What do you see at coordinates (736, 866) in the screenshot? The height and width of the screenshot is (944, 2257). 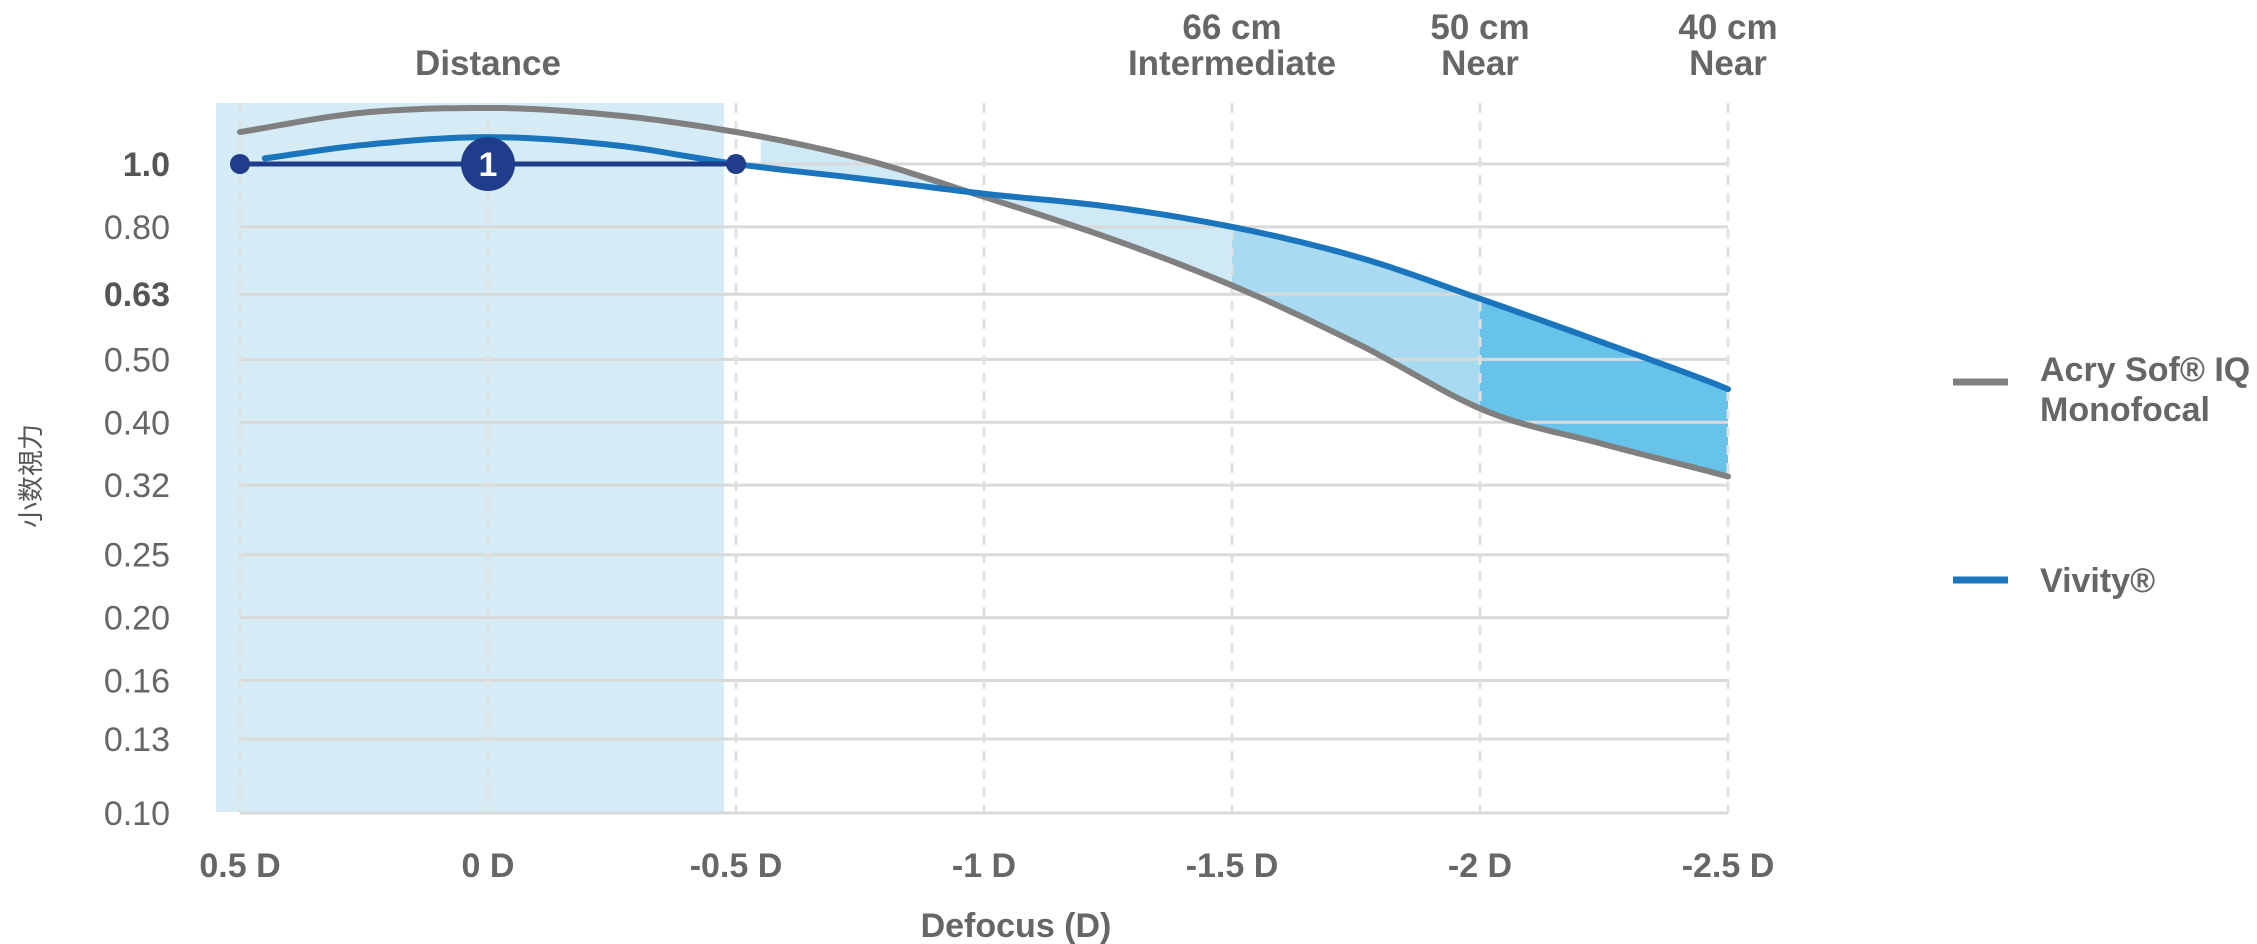 I see `x-tick-0-5-d: -0.5 D` at bounding box center [736, 866].